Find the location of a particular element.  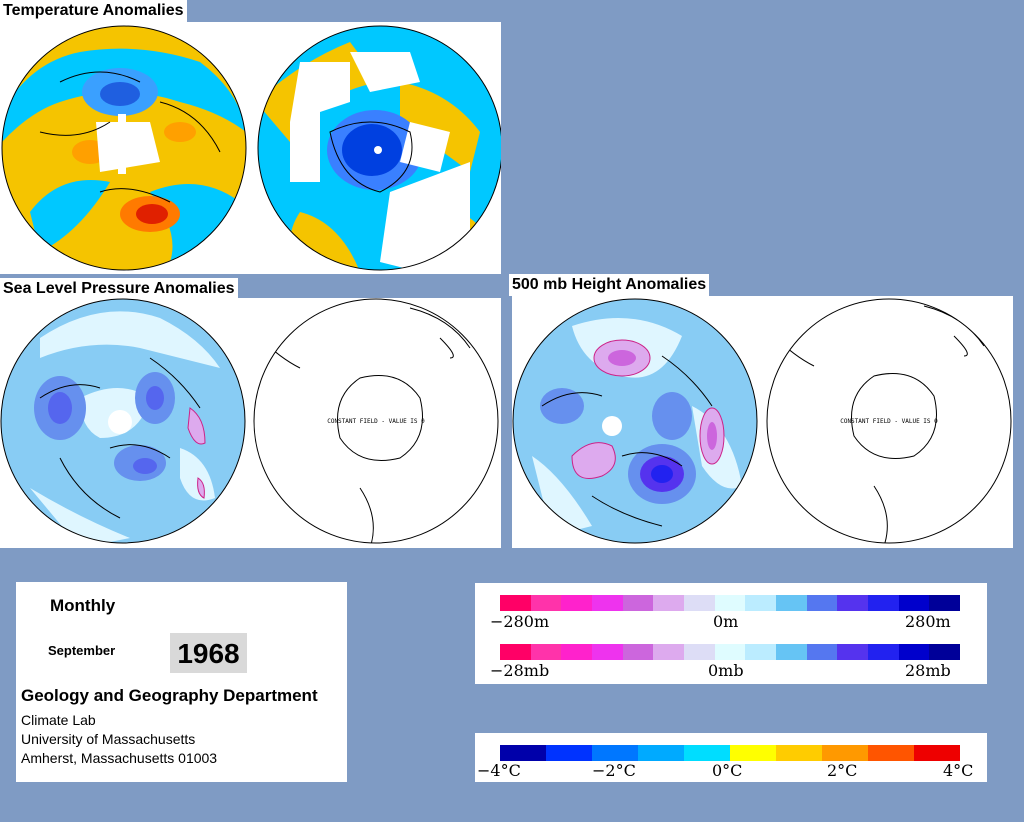

height-constant-field-label: CONSTANT FIELD - VALUE IS 0 is located at coordinates (889, 421).